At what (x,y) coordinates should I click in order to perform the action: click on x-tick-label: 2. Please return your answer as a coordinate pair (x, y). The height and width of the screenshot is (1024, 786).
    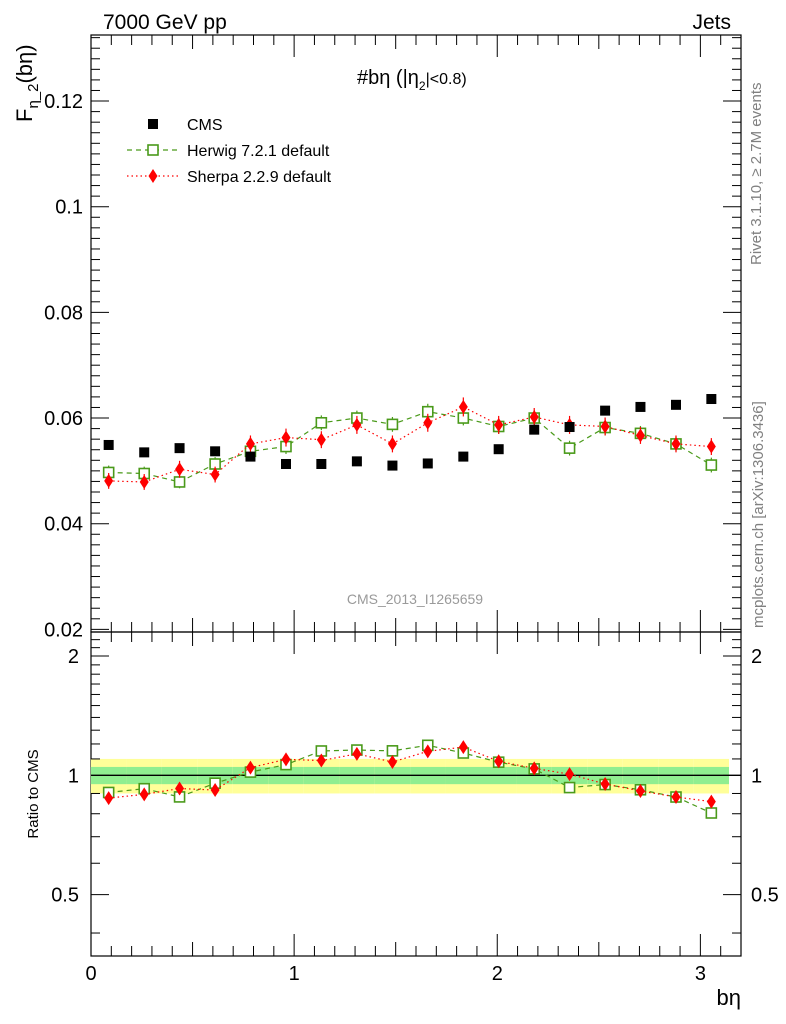
    Looking at the image, I should click on (497, 974).